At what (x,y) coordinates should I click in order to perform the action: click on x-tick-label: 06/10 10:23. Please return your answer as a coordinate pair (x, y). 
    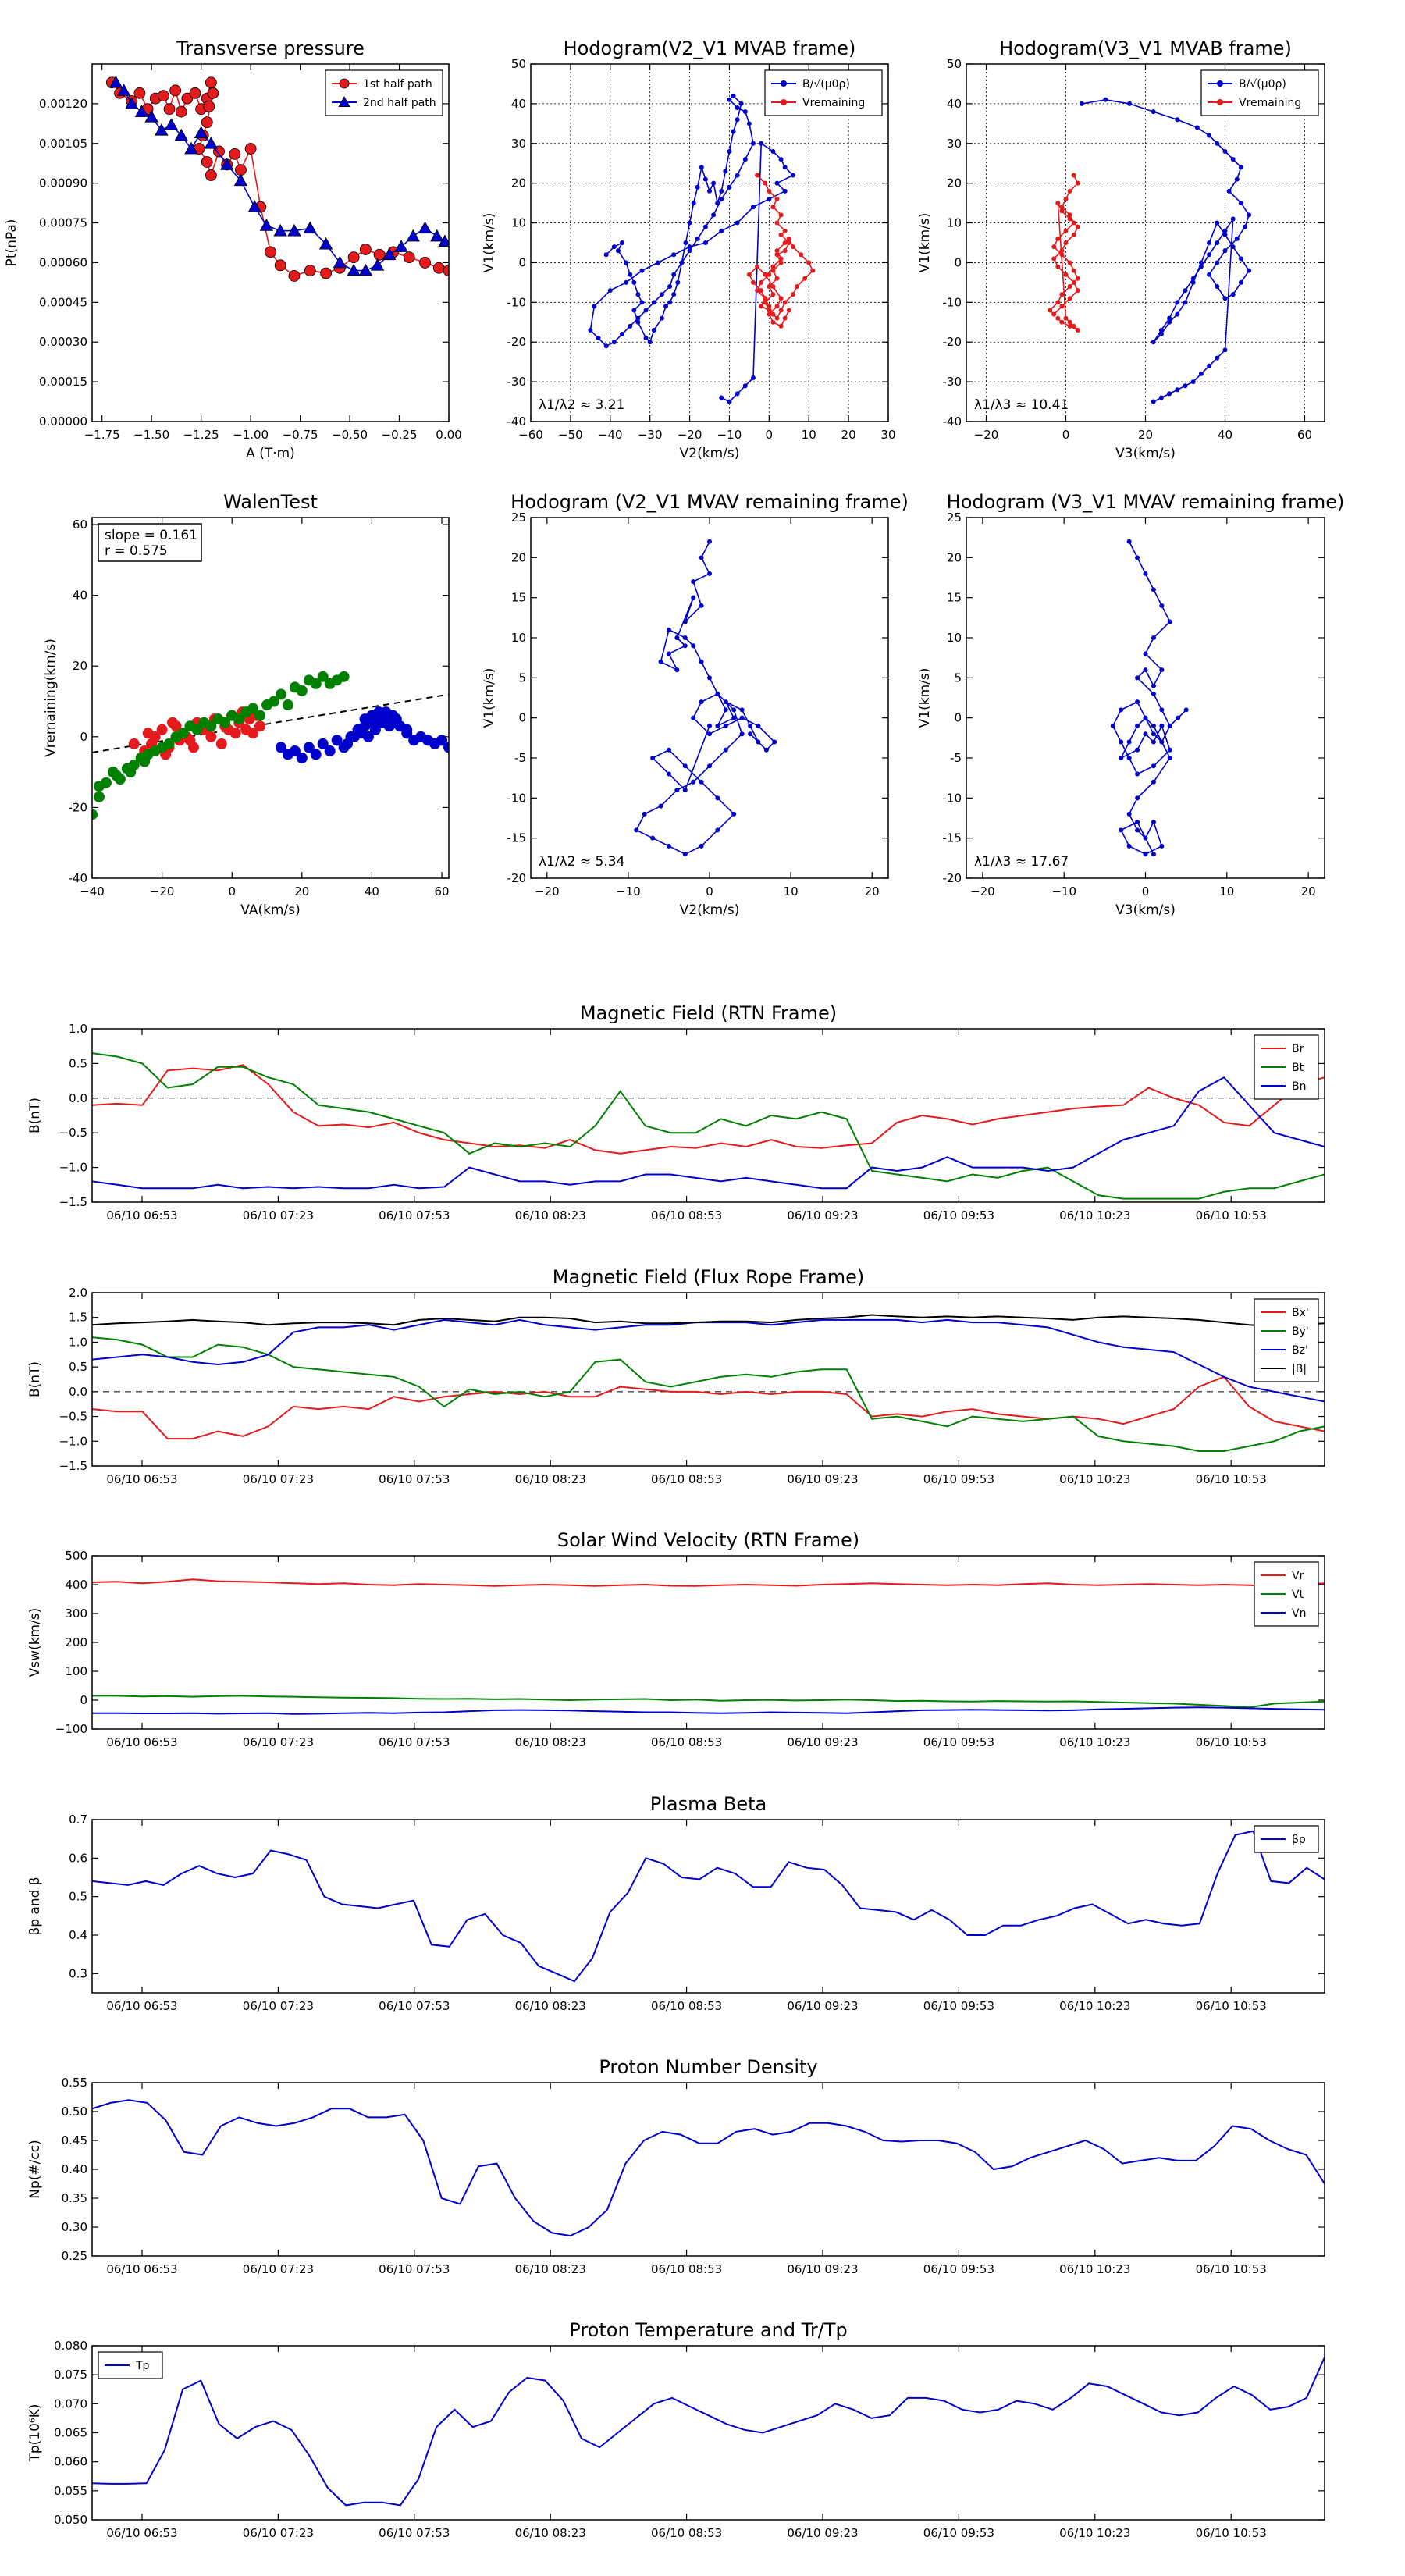
    Looking at the image, I should click on (1094, 2533).